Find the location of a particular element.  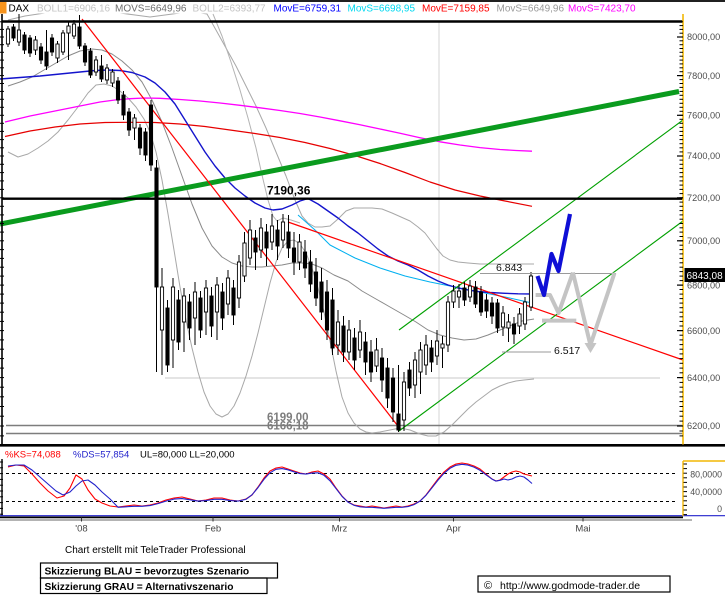

svg-text: MovS=6698,95 is located at coordinates (382, 8).